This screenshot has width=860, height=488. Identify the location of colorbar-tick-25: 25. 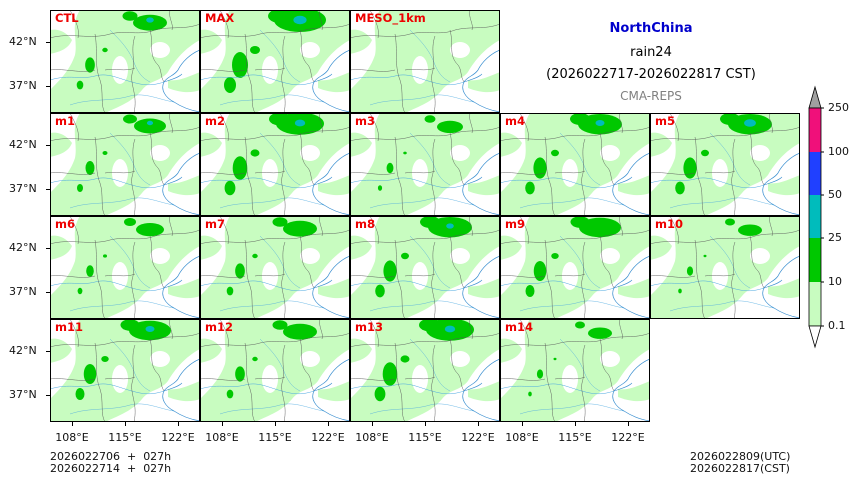
(835, 237).